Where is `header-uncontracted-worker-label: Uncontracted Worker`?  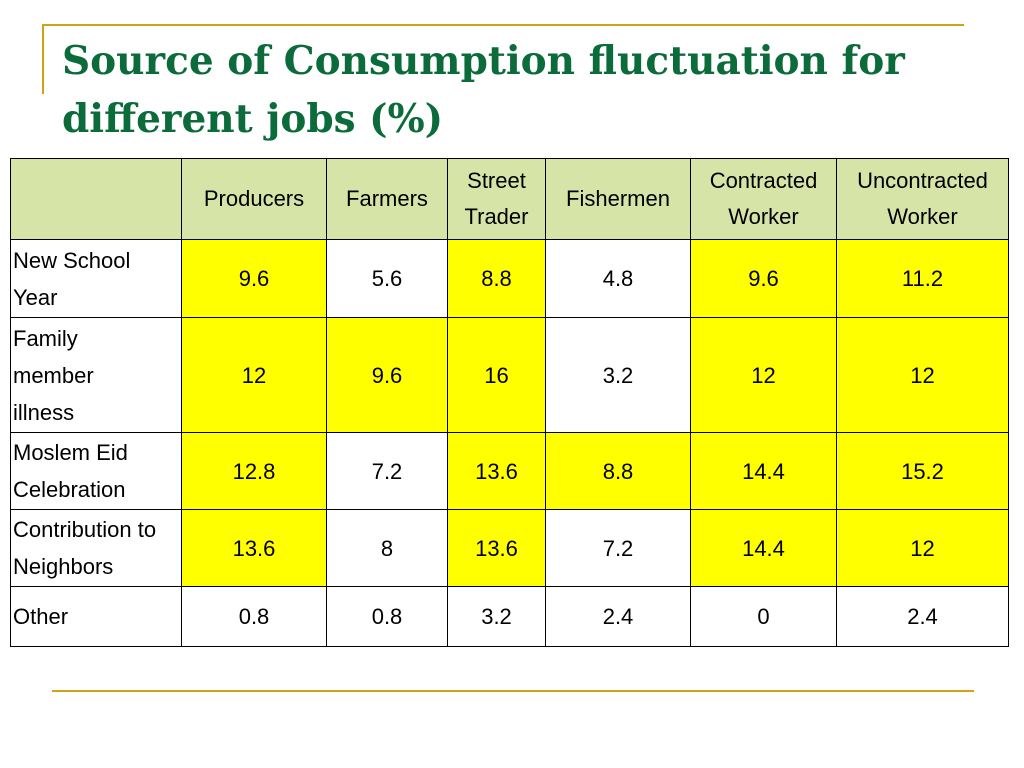
header-uncontracted-worker-label: Uncontracted Worker is located at coordinates (922, 198).